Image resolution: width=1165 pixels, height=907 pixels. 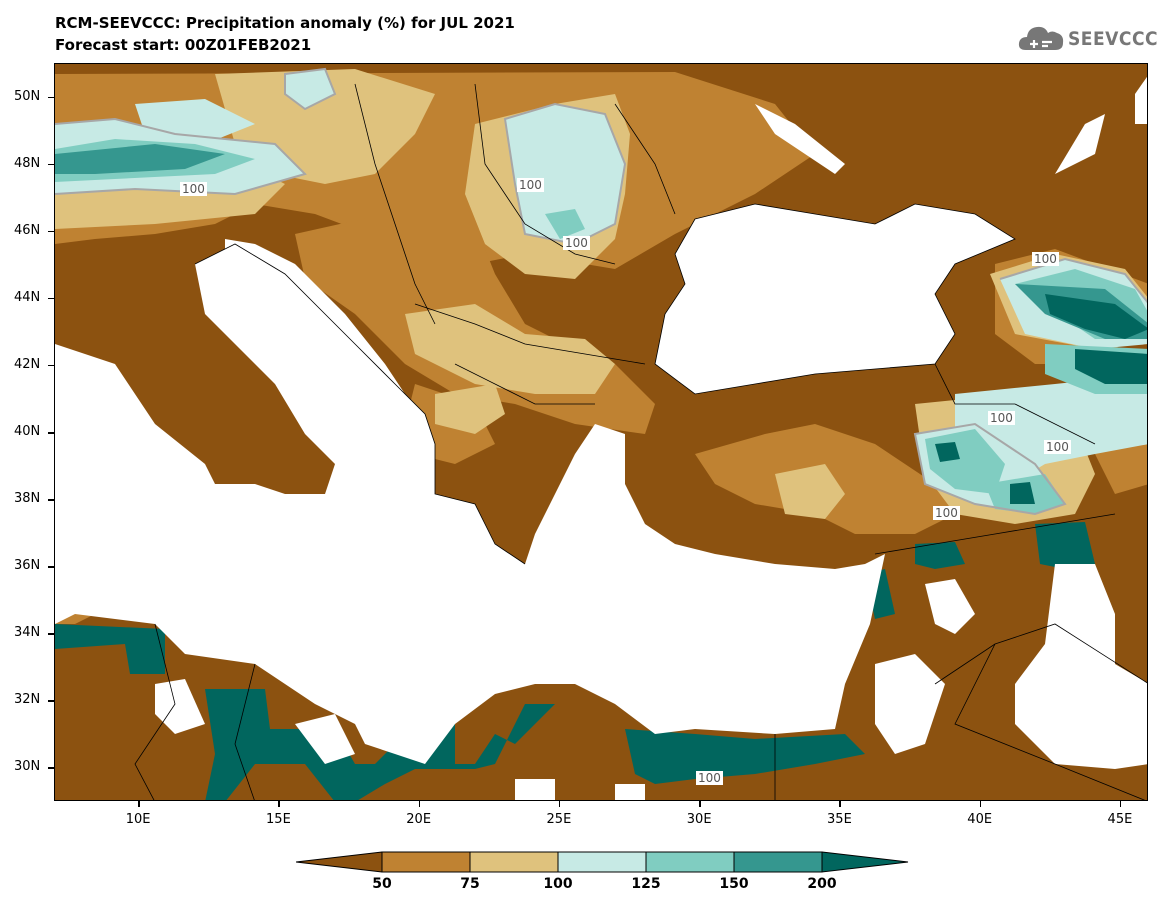 I want to click on colorbar-level-label: 125, so click(x=646, y=884).